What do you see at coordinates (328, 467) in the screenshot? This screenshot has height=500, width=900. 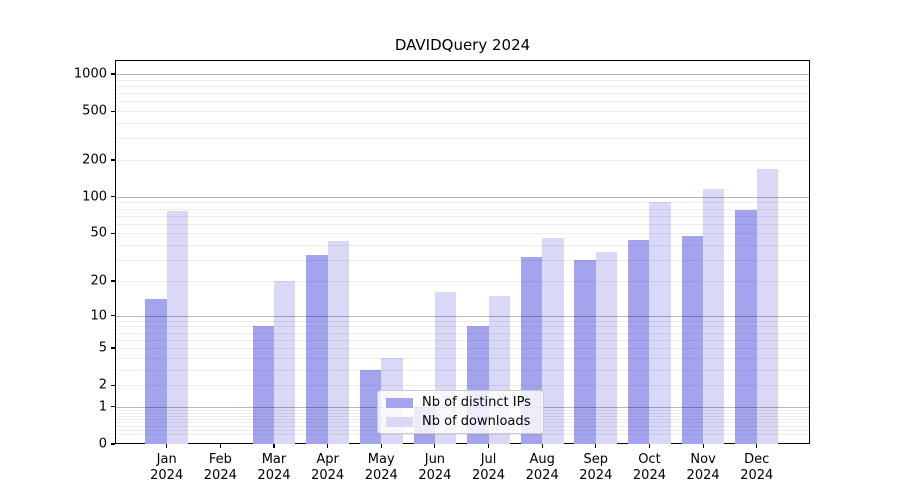 I see `x-tick-label-apr: Apr 2024` at bounding box center [328, 467].